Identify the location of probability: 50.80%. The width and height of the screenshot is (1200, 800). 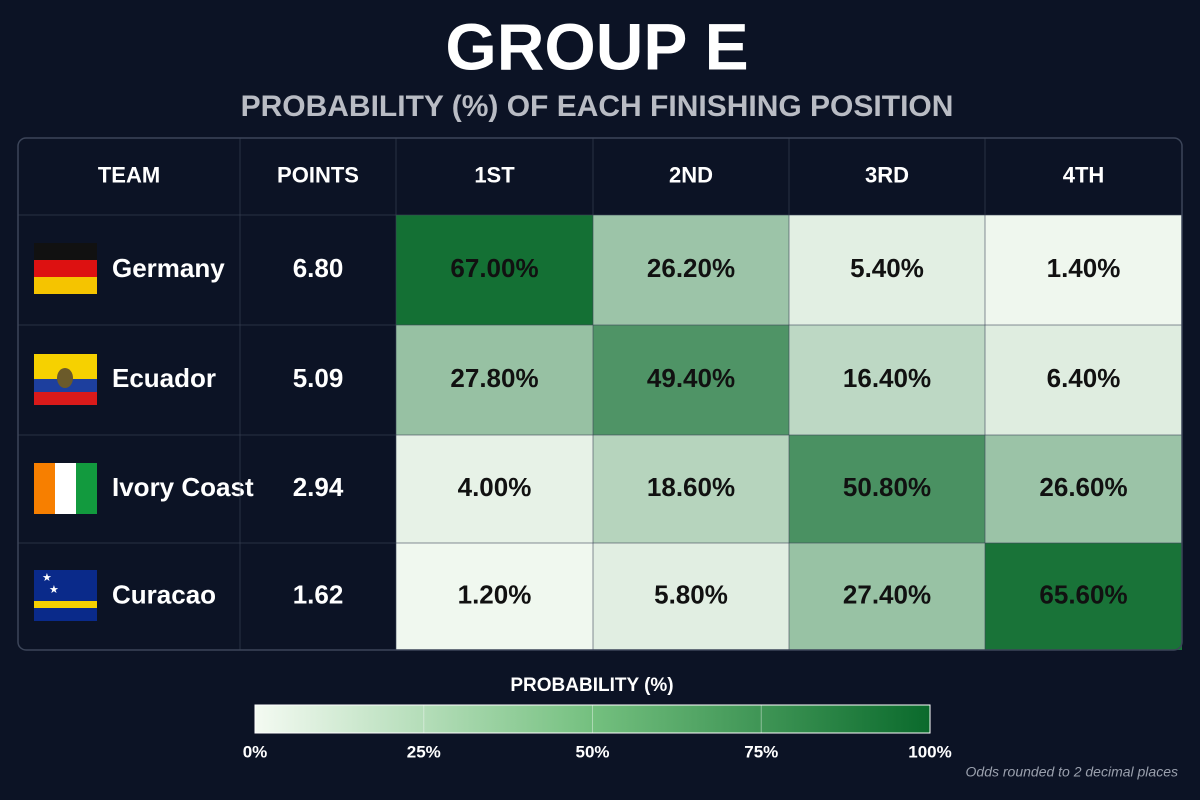
(887, 487).